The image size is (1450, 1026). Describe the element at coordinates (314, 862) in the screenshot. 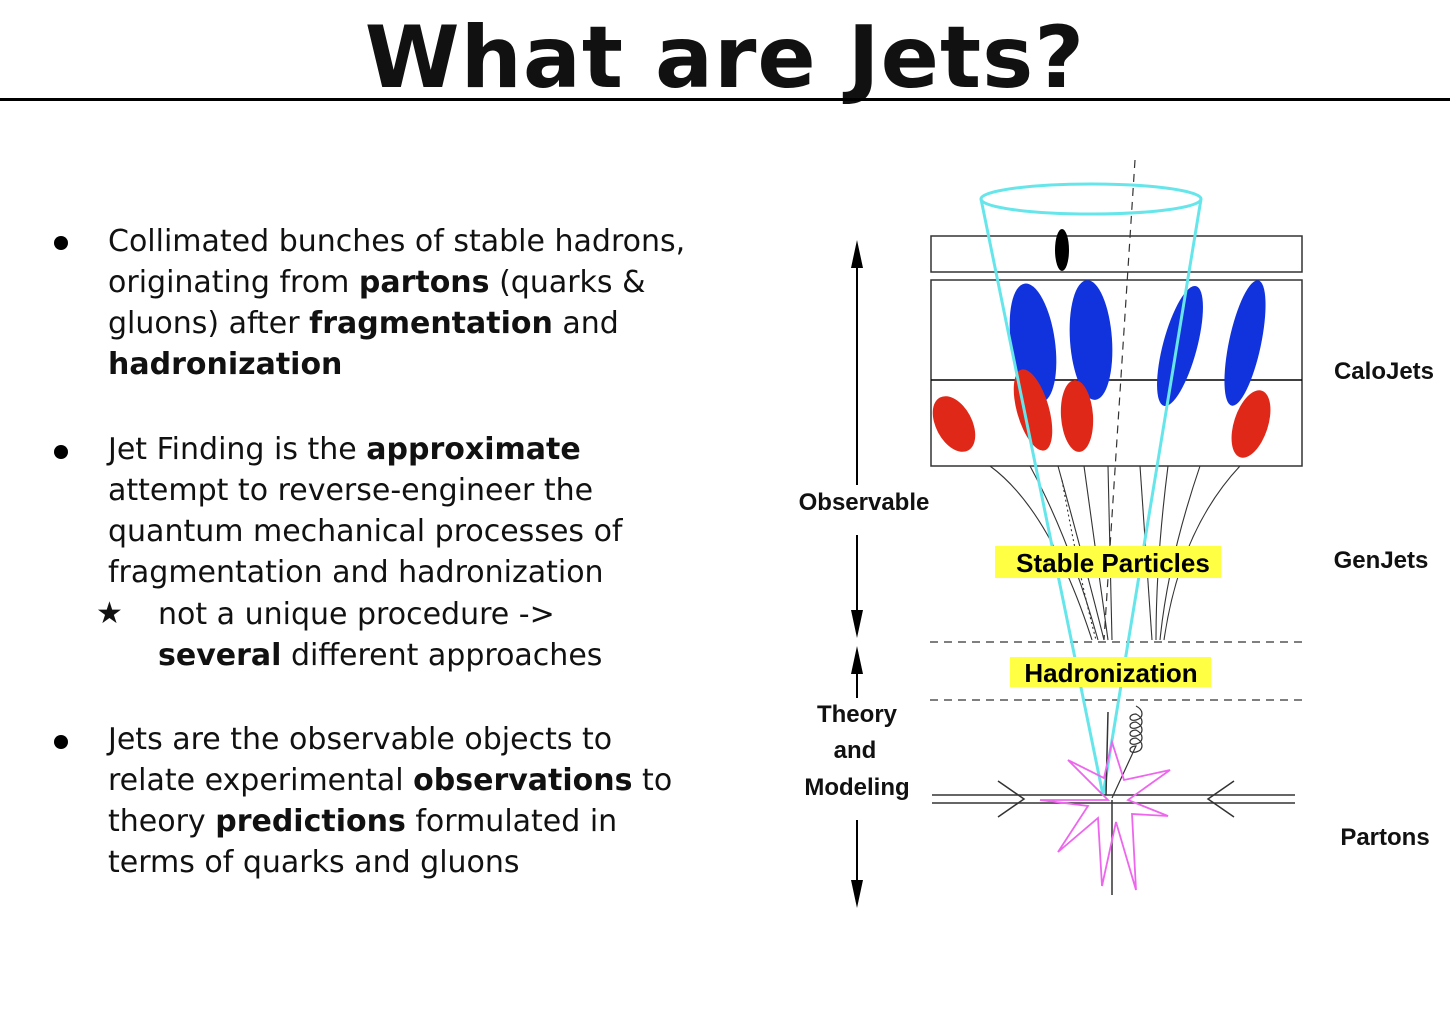

I see `text-segment: terms of quarks and gluons` at that location.